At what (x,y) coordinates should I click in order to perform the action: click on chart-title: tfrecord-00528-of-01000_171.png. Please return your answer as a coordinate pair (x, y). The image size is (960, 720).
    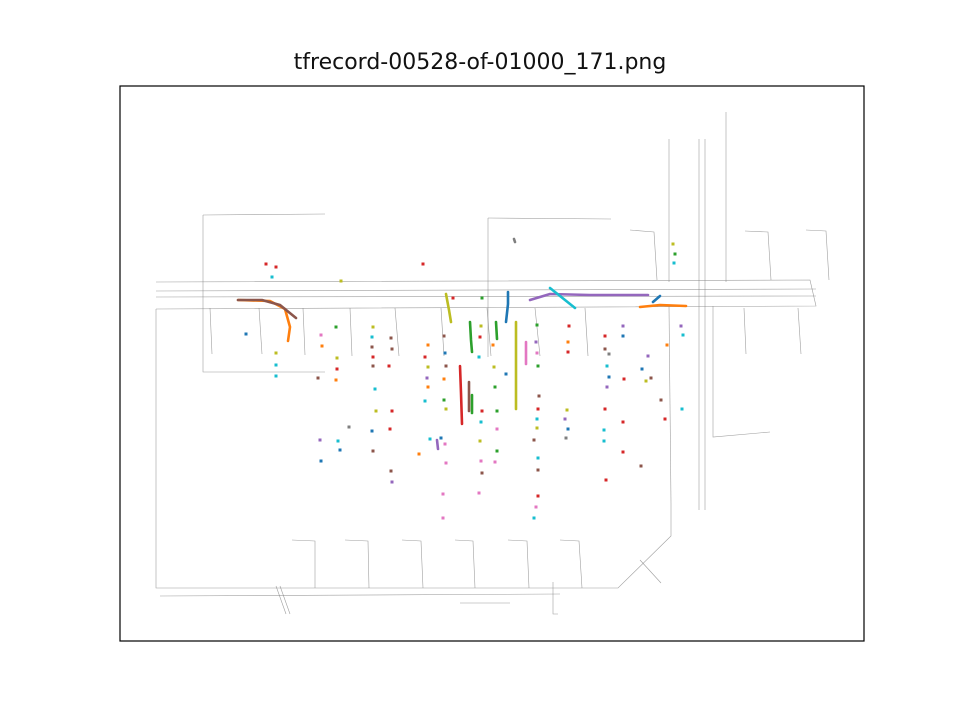
    Looking at the image, I should click on (480, 62).